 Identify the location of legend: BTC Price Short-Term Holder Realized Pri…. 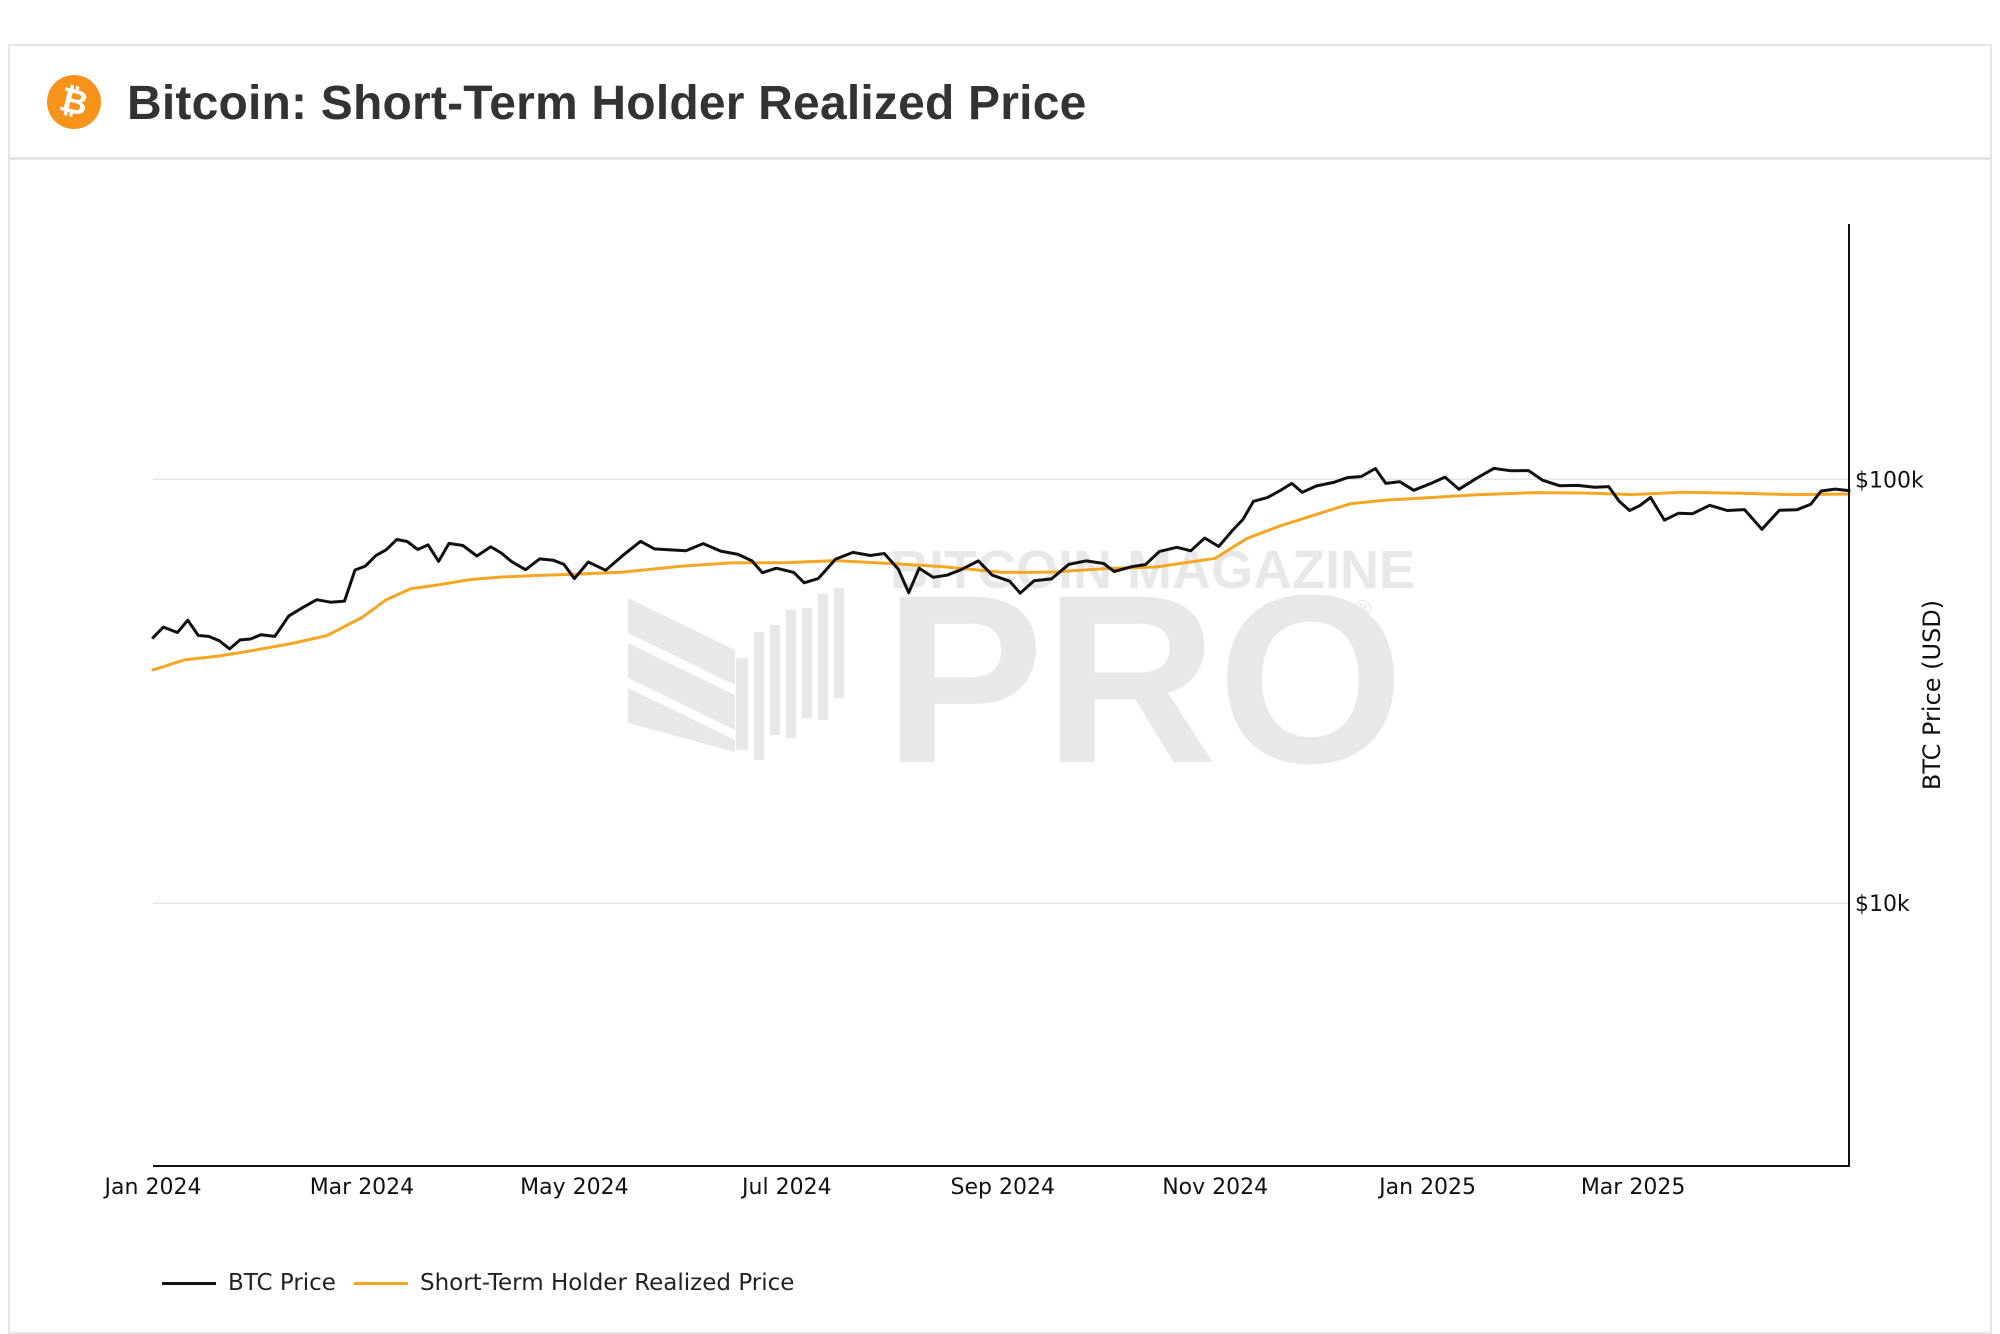
(487, 1283).